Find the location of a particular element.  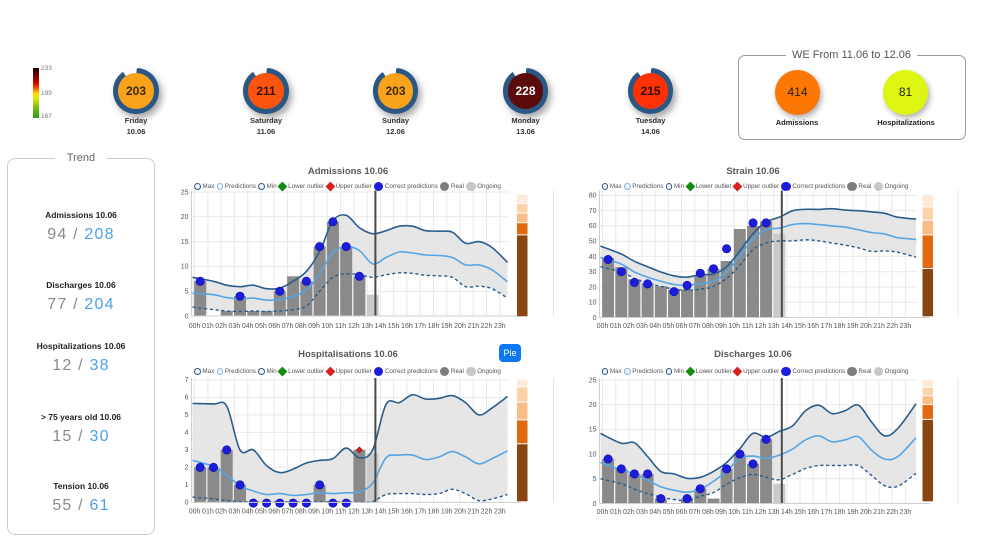

svg-text: 80 is located at coordinates (593, 196).